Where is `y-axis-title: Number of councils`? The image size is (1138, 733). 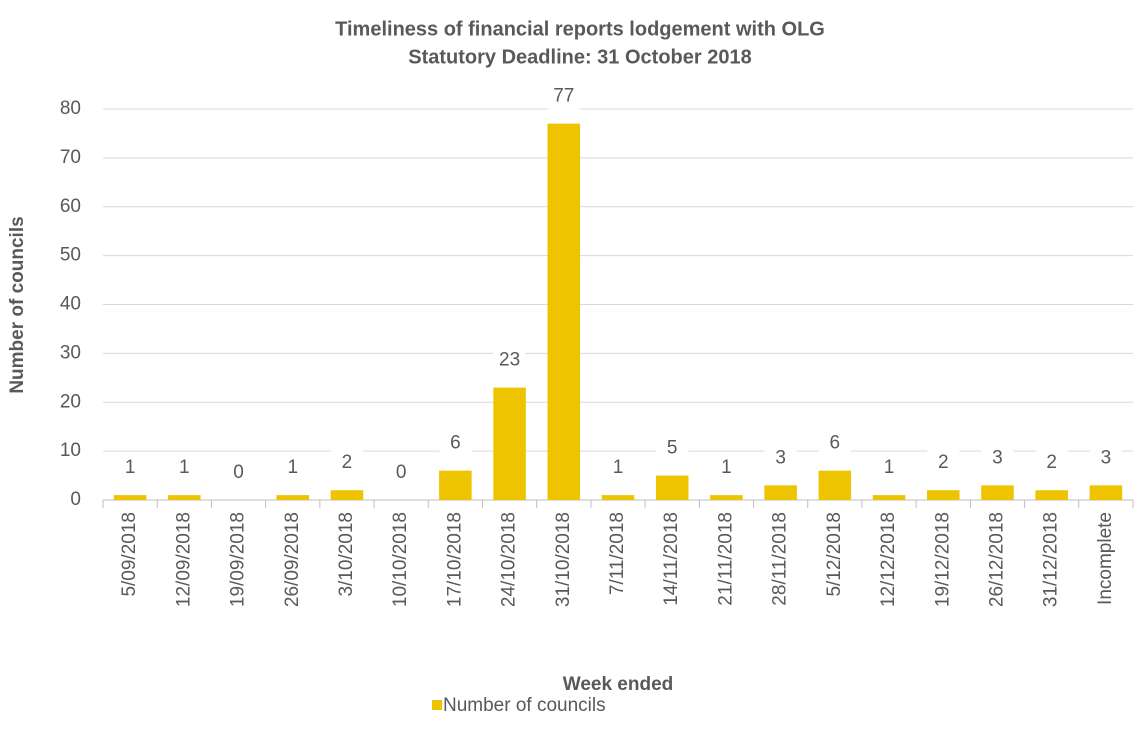 y-axis-title: Number of councils is located at coordinates (17, 304).